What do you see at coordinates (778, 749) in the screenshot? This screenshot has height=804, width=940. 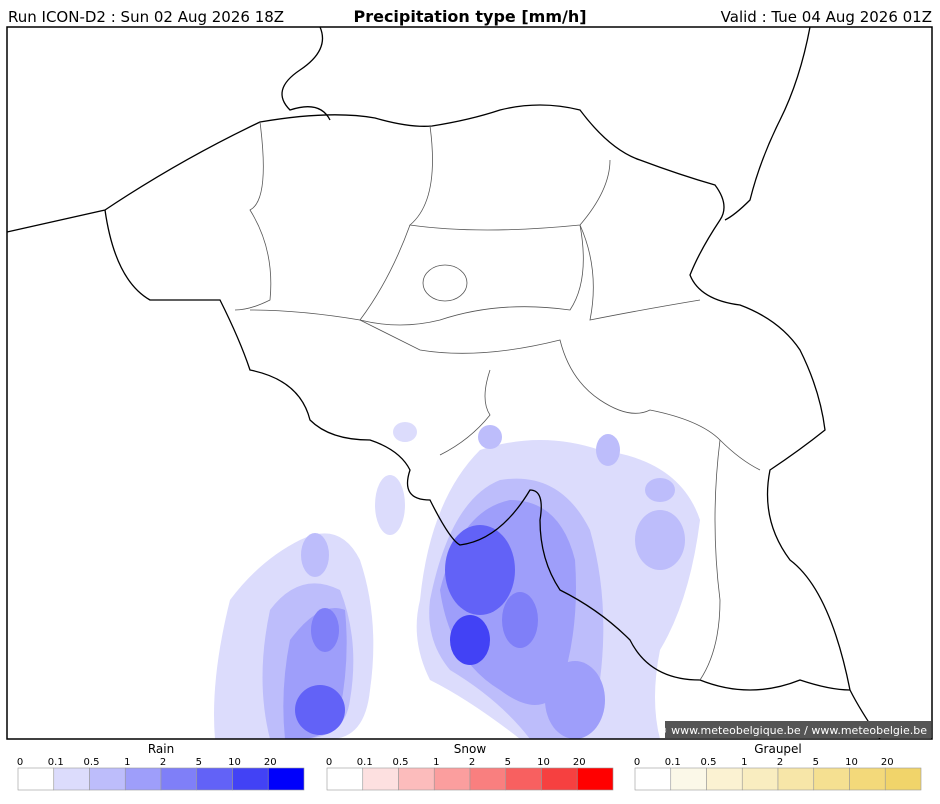 I see `legend-title: Graupel` at bounding box center [778, 749].